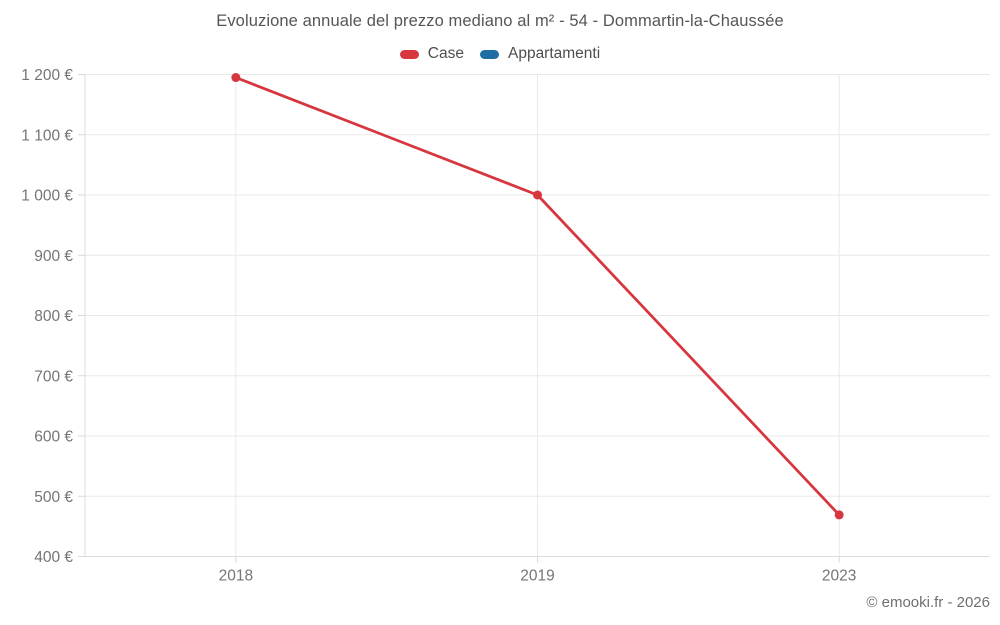 The height and width of the screenshot is (625, 1000). I want to click on case-series-swatch-icon, so click(409, 54).